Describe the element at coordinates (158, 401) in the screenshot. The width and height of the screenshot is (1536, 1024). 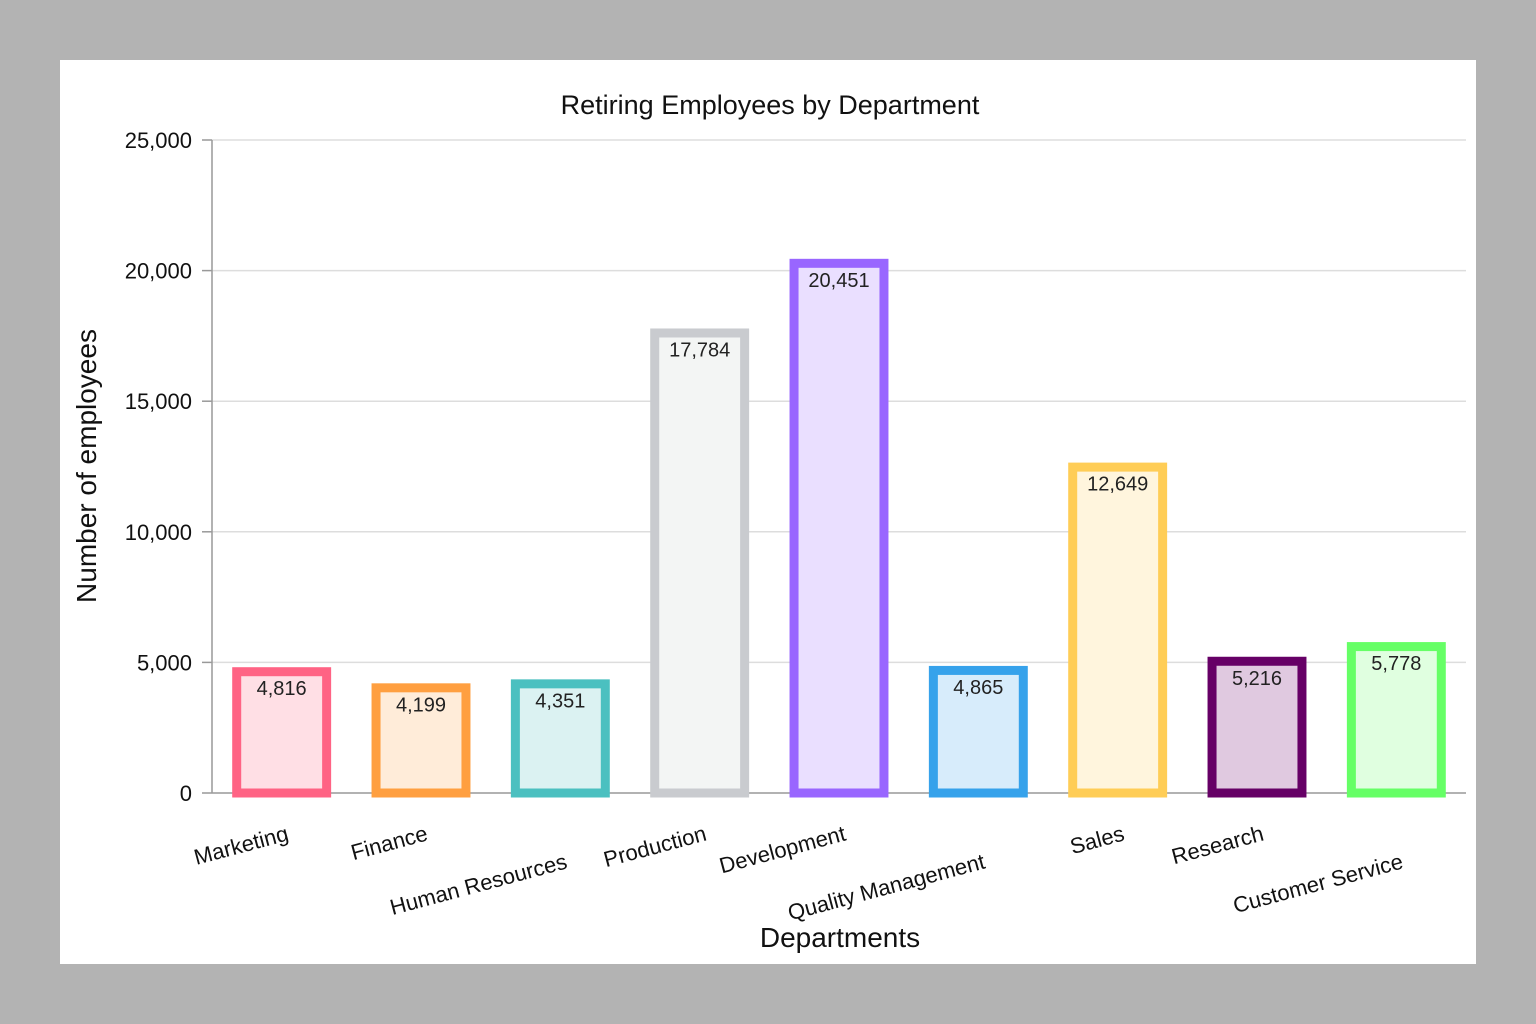
I see `y-tick-label: 15,000` at that location.